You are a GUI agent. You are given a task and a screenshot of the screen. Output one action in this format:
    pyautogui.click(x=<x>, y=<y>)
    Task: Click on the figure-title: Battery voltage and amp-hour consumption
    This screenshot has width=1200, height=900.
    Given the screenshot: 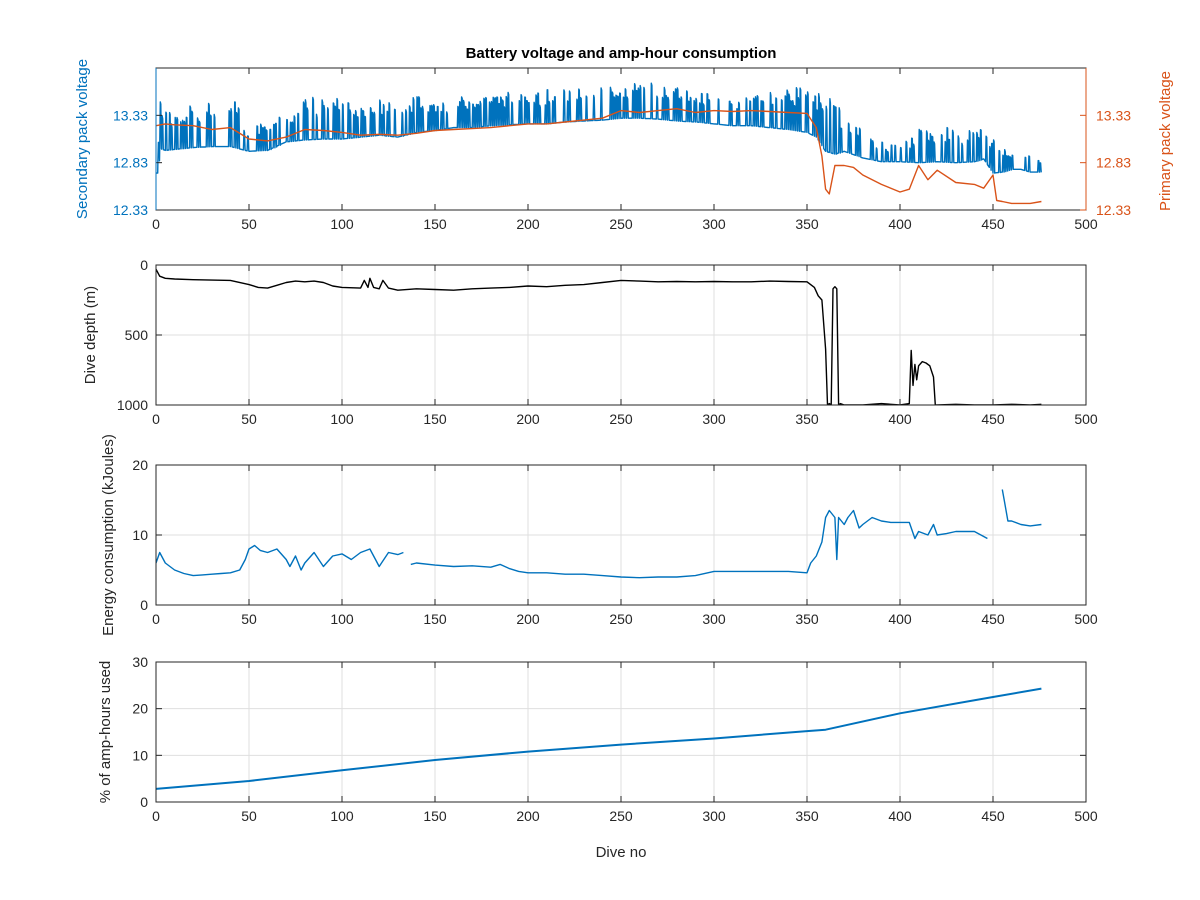 What is the action you would take?
    pyautogui.click(x=621, y=53)
    